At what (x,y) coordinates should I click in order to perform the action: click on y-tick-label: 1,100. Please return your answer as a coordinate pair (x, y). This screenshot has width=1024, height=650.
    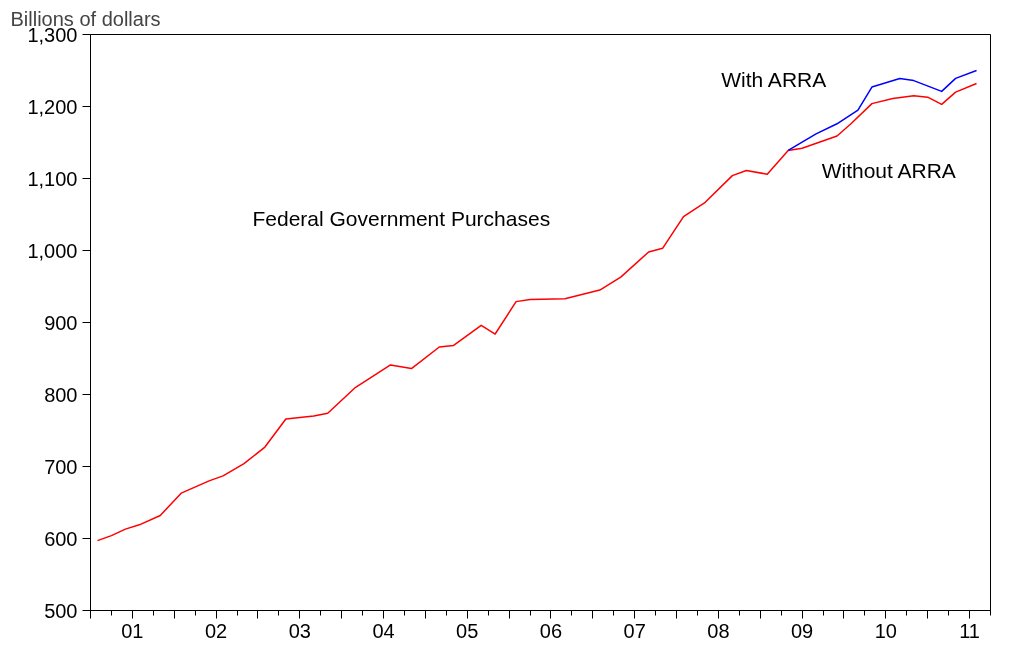
    Looking at the image, I should click on (52, 178).